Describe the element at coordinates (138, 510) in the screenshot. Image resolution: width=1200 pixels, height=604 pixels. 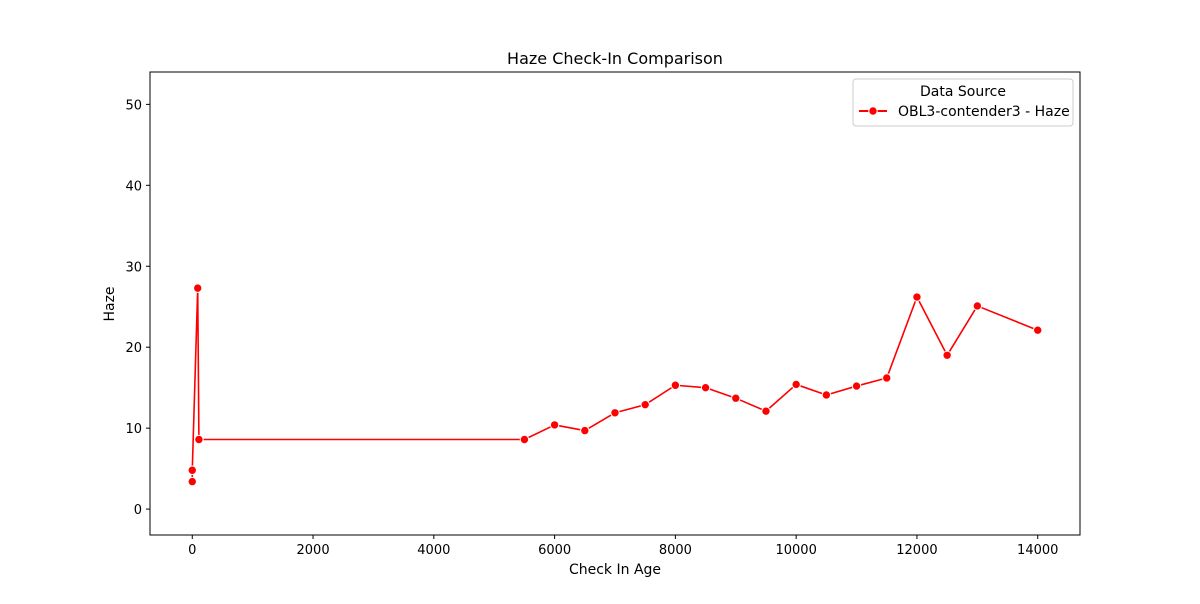
I see `y-tick-label: 0` at that location.